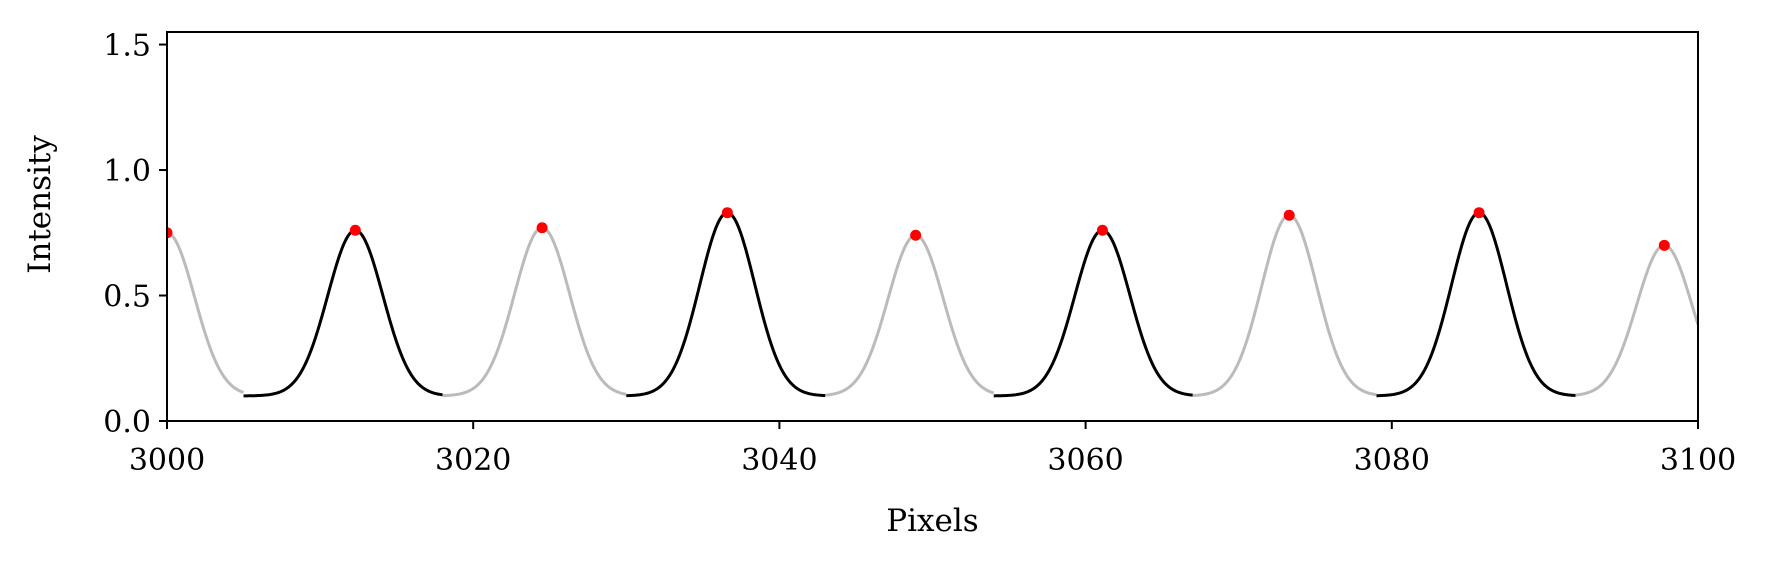  What do you see at coordinates (1698, 460) in the screenshot?
I see `x-tick-label-5: 3100` at bounding box center [1698, 460].